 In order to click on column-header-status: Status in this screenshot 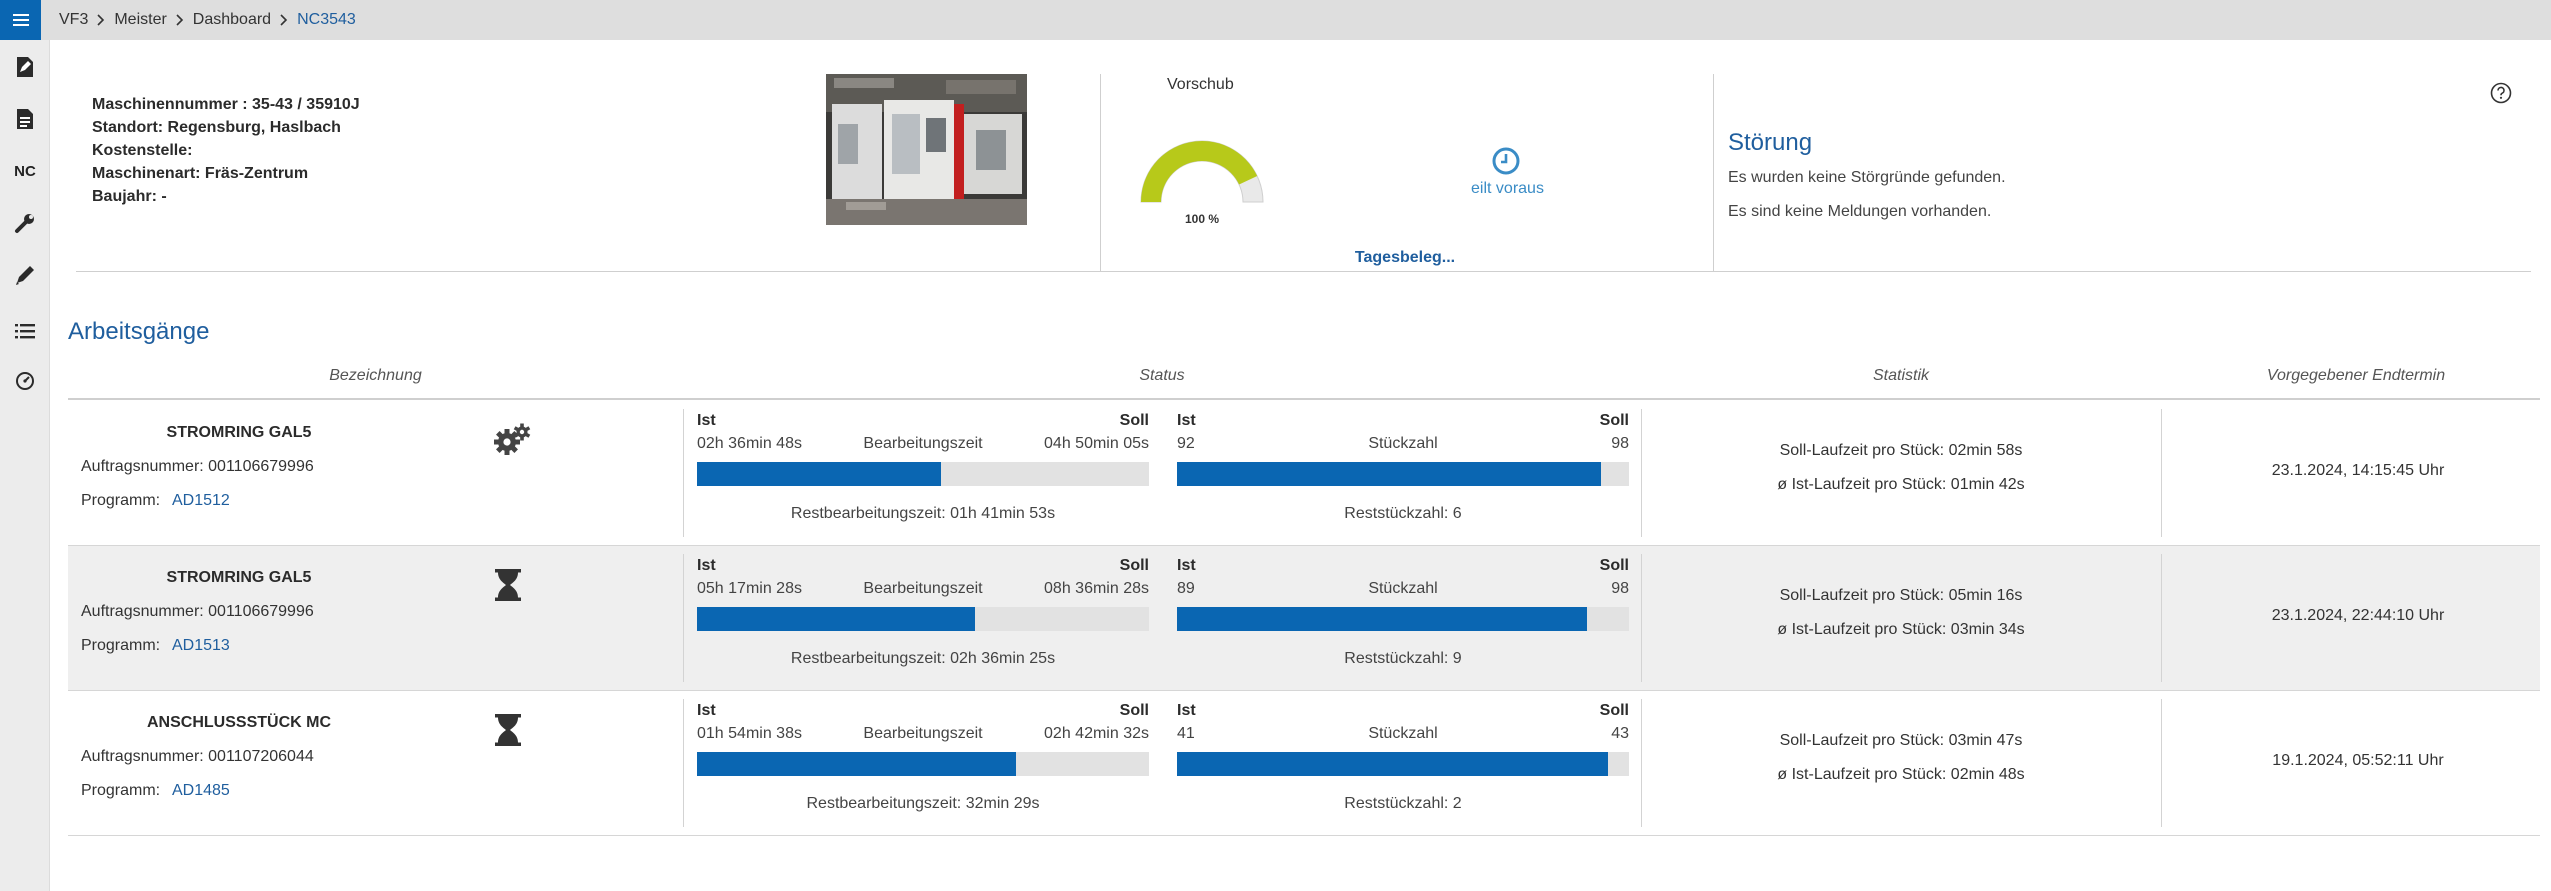, I will do `click(1162, 375)`.